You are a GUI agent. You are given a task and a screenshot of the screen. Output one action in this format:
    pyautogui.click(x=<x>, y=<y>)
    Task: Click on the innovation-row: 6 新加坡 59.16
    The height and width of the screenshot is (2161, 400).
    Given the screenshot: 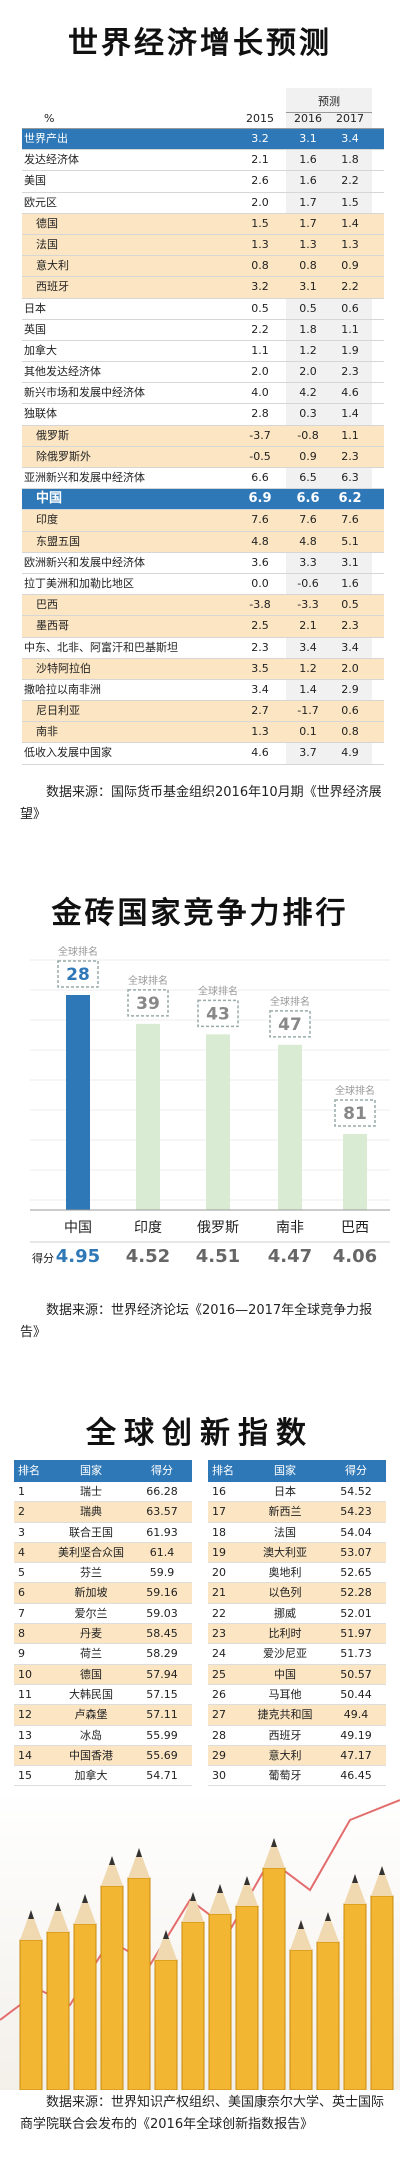 What is the action you would take?
    pyautogui.click(x=103, y=1593)
    